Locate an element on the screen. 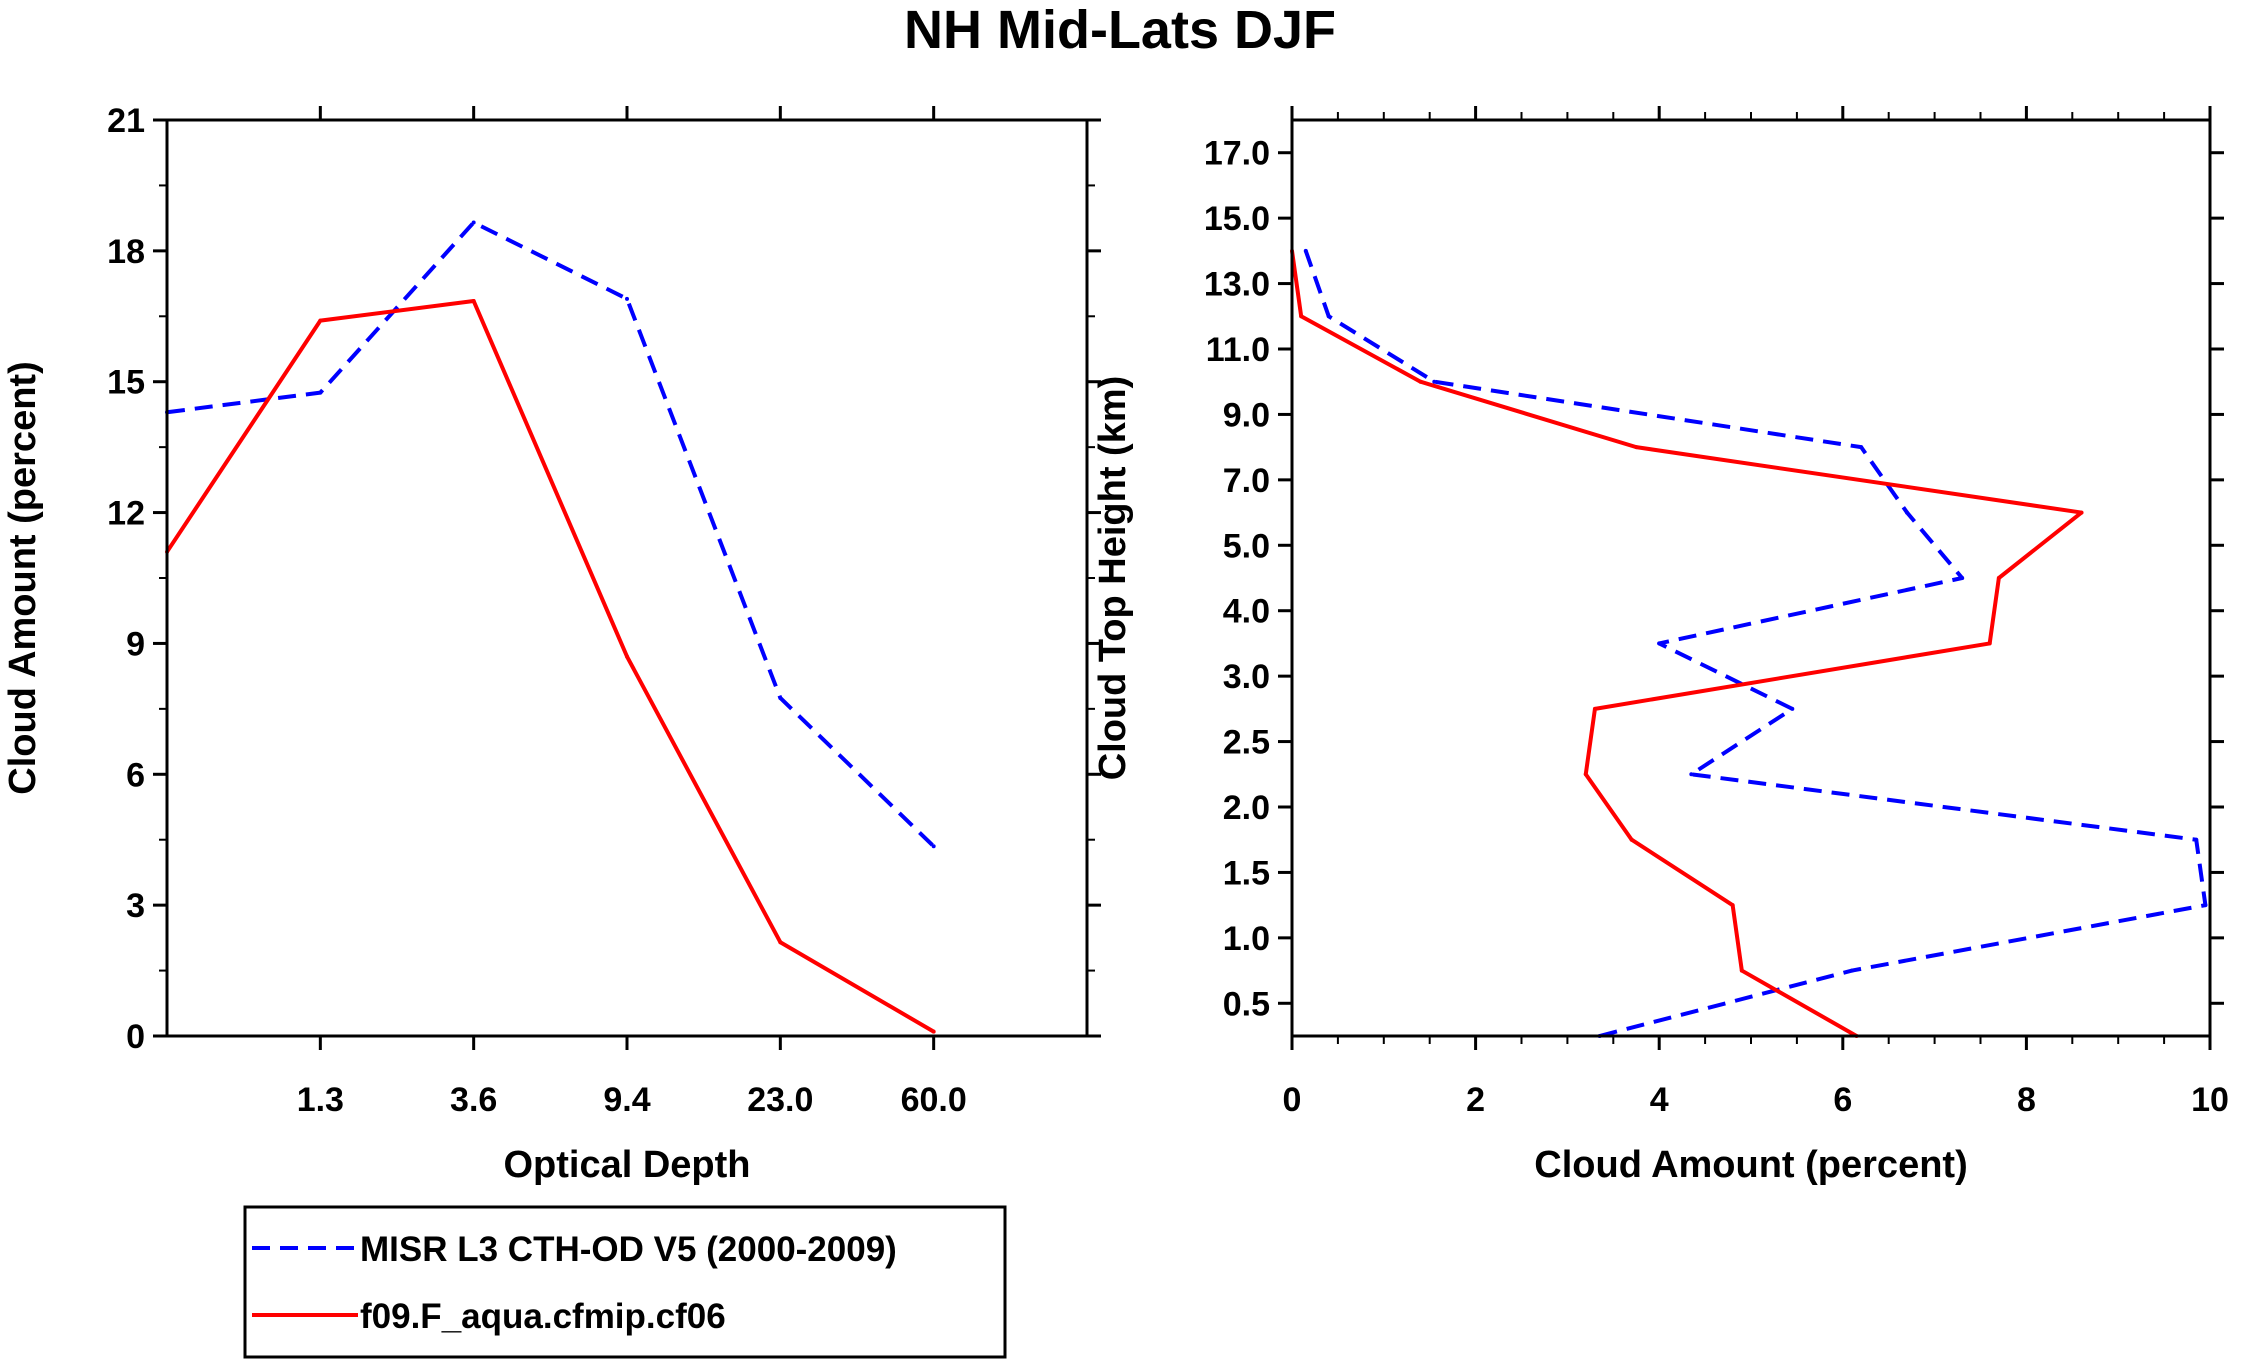 Image resolution: width=2241 pixels, height=1366 pixels. left-y-axis-label: Cloud Amount (percent) is located at coordinates (23, 577).